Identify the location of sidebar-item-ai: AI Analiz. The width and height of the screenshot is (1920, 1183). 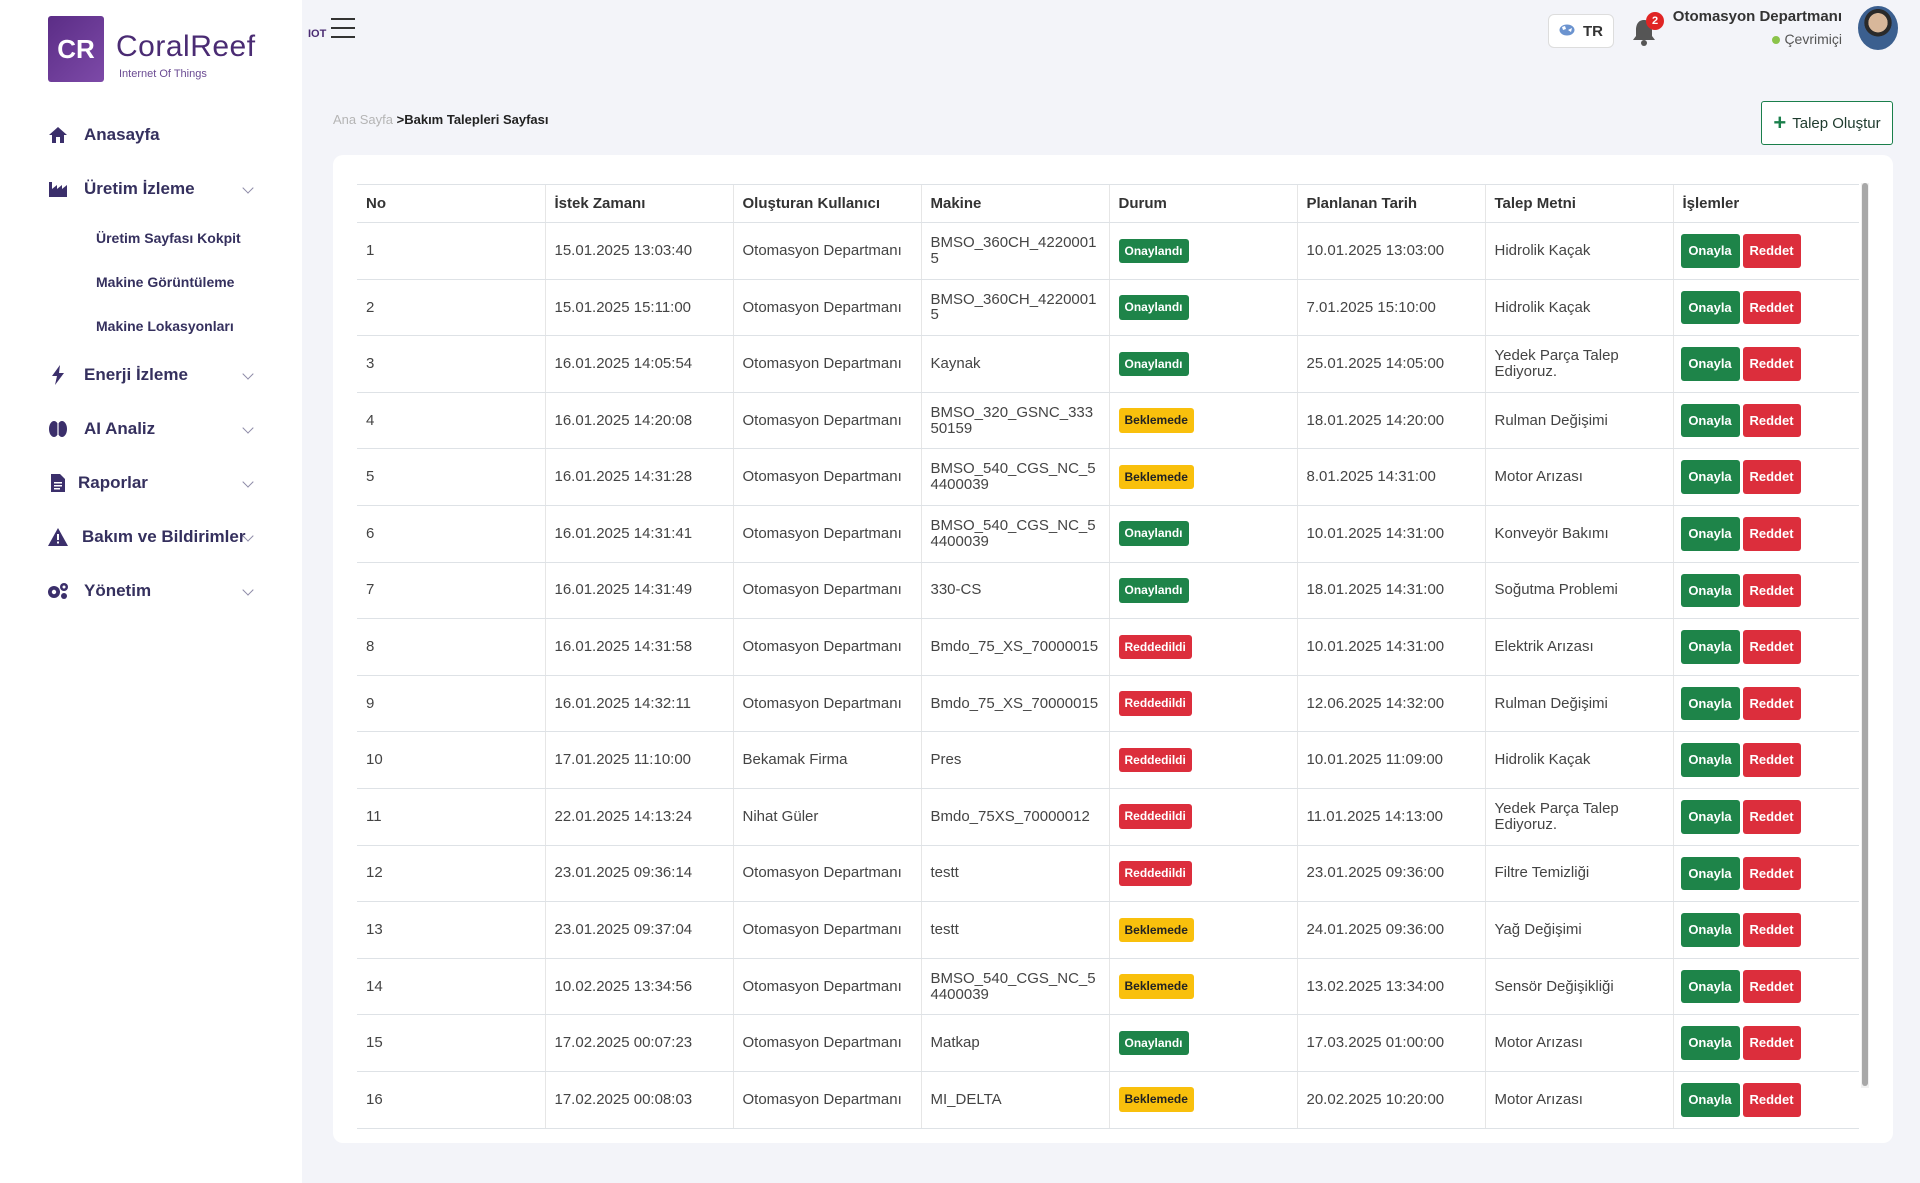
(151, 429).